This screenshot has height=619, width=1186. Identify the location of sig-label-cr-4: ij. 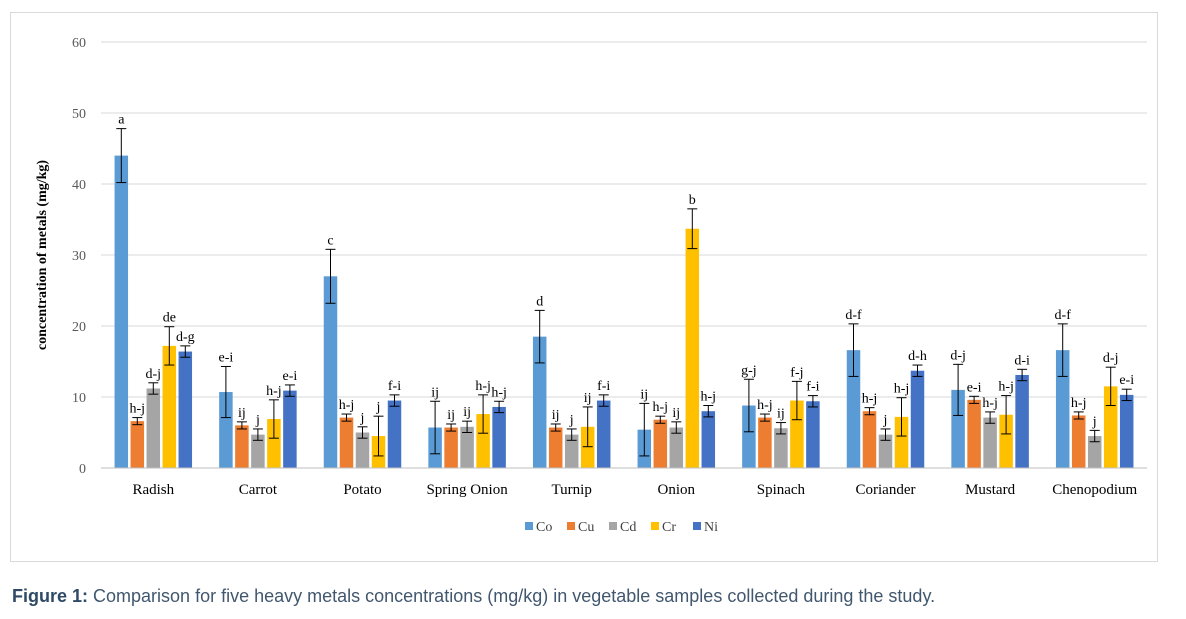
(588, 398).